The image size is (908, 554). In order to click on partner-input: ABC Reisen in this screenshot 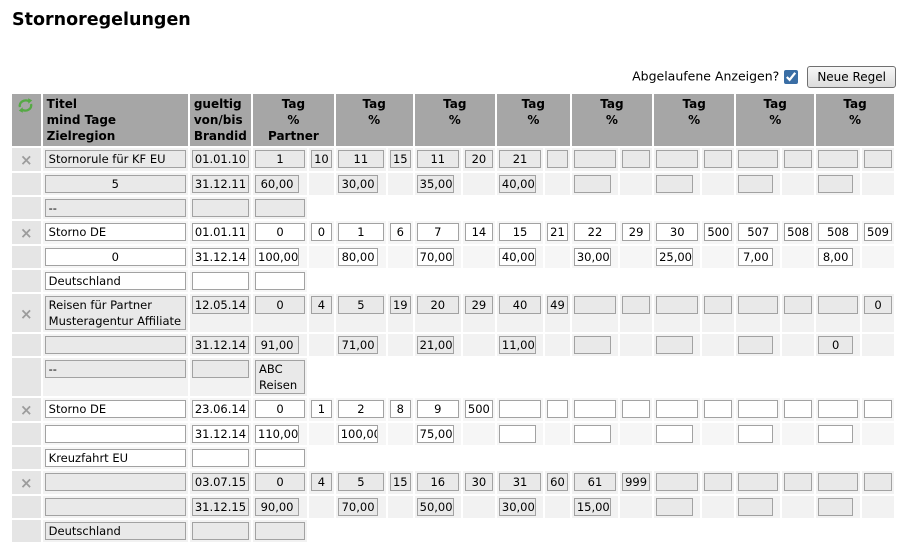, I will do `click(280, 377)`.